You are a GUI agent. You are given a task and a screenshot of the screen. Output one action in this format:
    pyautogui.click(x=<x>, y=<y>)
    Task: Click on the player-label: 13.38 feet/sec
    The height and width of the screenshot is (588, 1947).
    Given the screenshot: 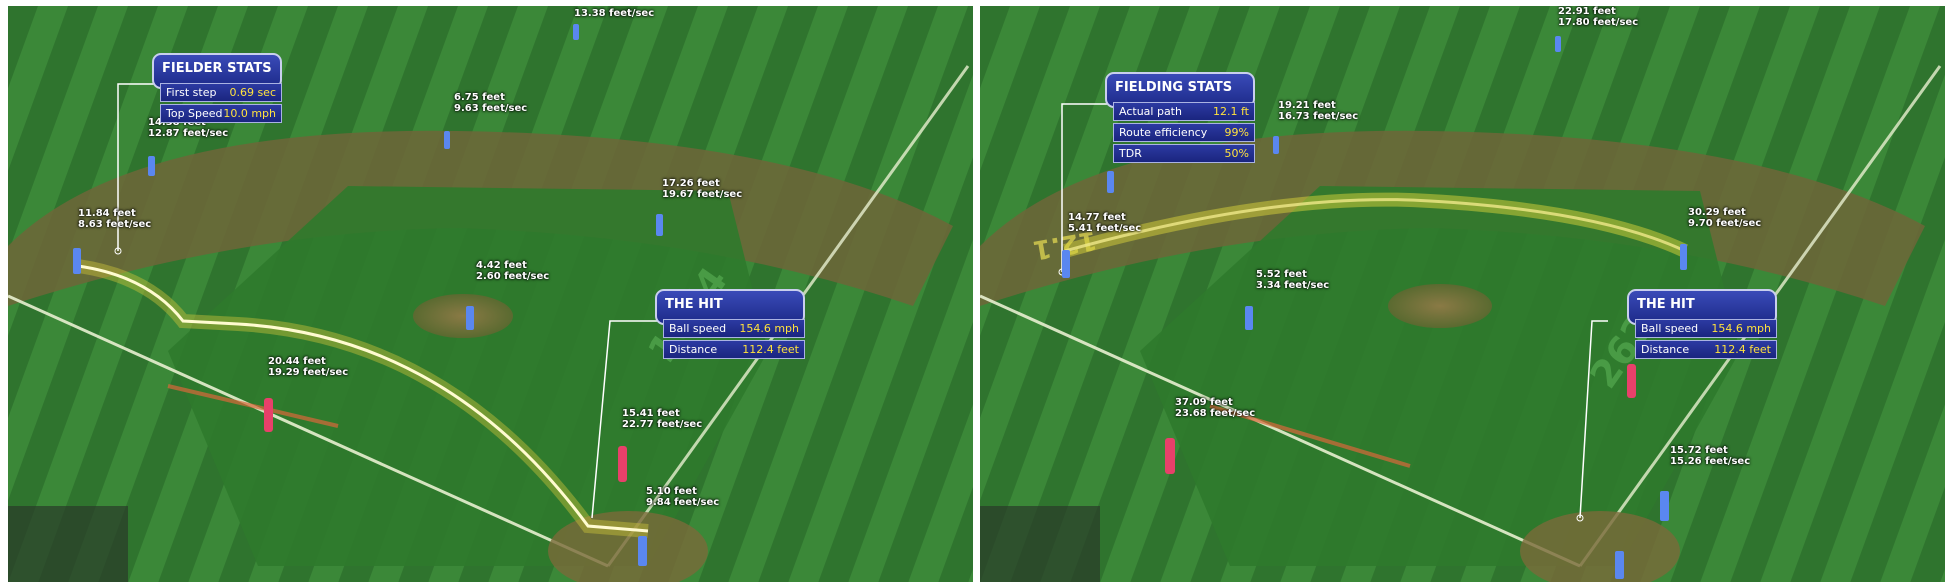 What is the action you would take?
    pyautogui.click(x=614, y=13)
    